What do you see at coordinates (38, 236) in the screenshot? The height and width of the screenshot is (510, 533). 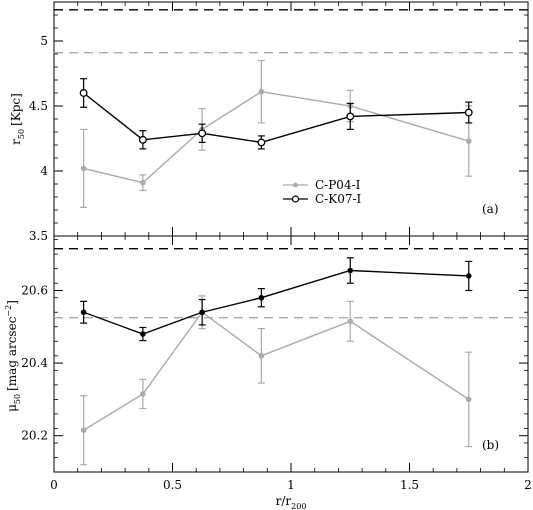 I see `top-y-tick-label-0: 3.5` at bounding box center [38, 236].